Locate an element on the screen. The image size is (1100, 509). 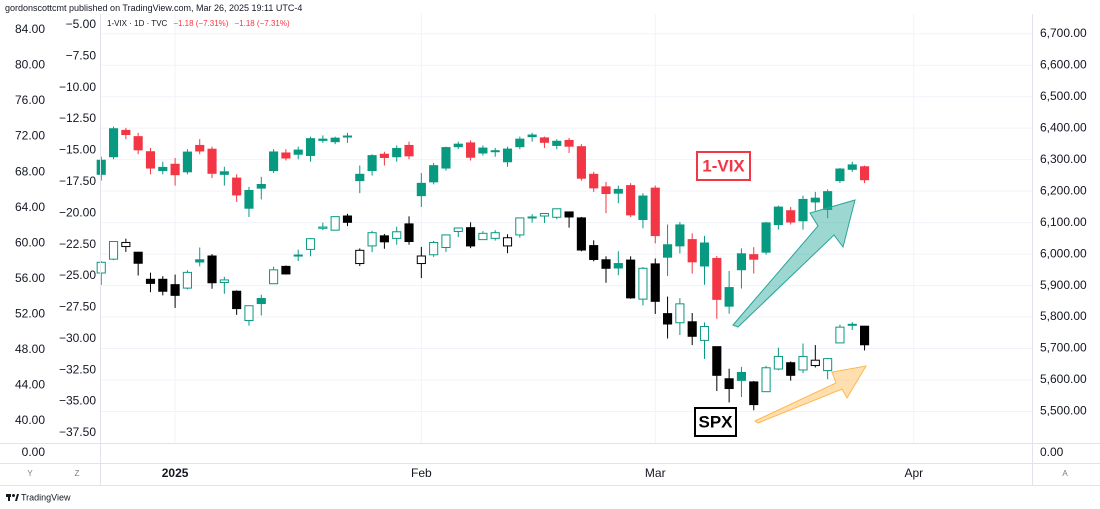
y2-tick-label: 6,400.00 is located at coordinates (1063, 127).